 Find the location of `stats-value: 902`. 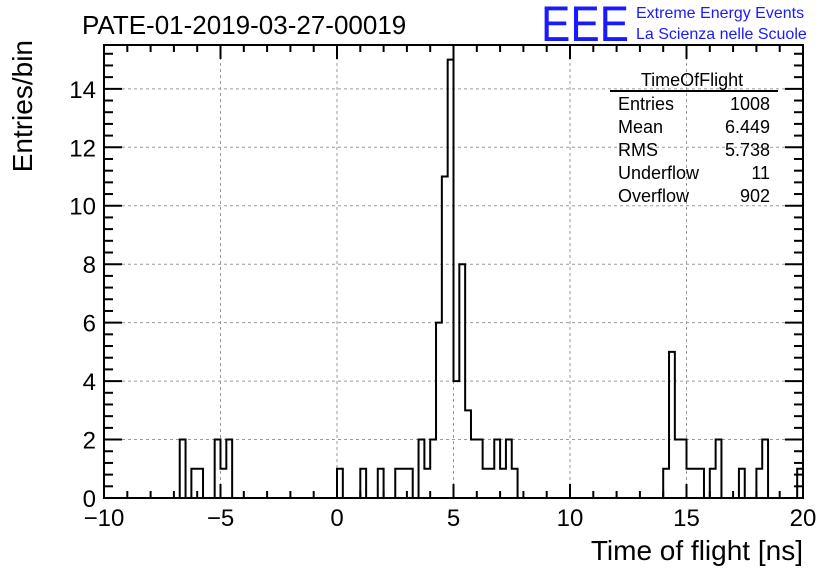

stats-value: 902 is located at coordinates (755, 196).